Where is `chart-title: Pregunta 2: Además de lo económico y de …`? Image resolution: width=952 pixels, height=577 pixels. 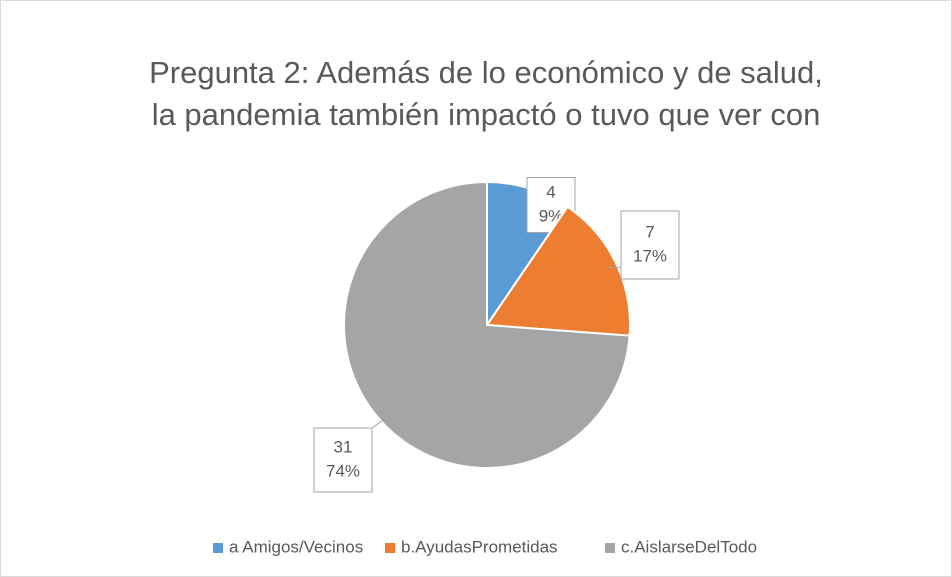
chart-title: Pregunta 2: Además de lo económico y de … is located at coordinates (486, 72).